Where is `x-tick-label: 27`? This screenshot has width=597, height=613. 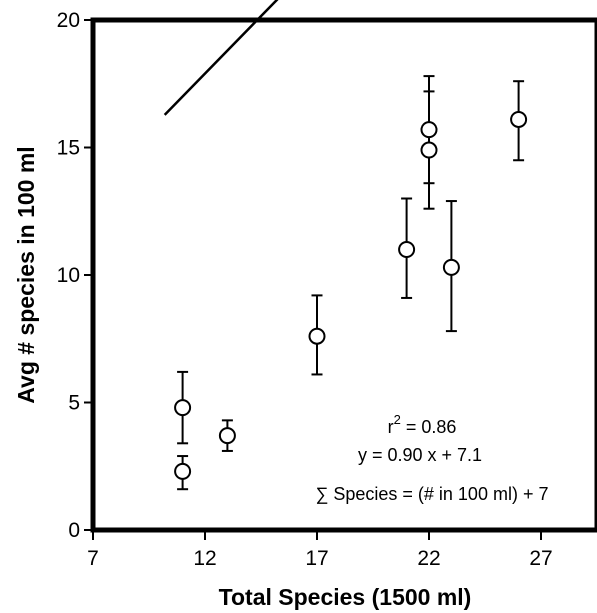
x-tick-label: 27 is located at coordinates (540, 558).